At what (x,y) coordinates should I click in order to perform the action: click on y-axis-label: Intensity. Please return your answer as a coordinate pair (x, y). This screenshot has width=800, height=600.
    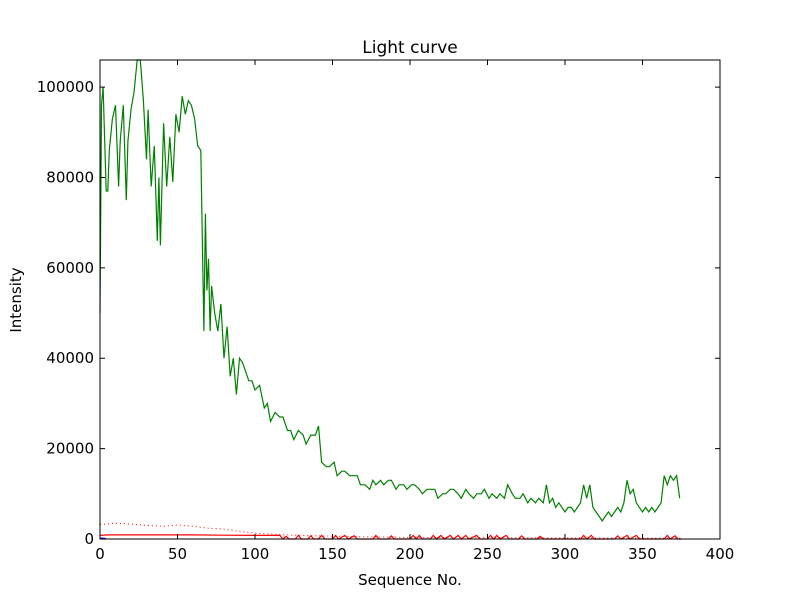
    Looking at the image, I should click on (16, 299).